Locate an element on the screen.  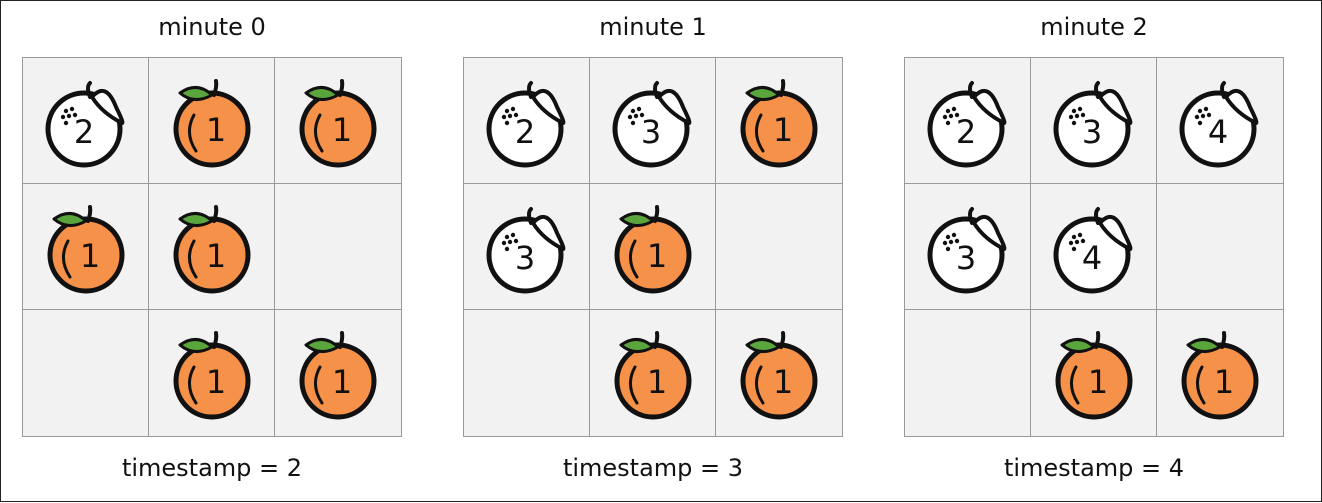
panel-title: minute 2 is located at coordinates (1094, 27).